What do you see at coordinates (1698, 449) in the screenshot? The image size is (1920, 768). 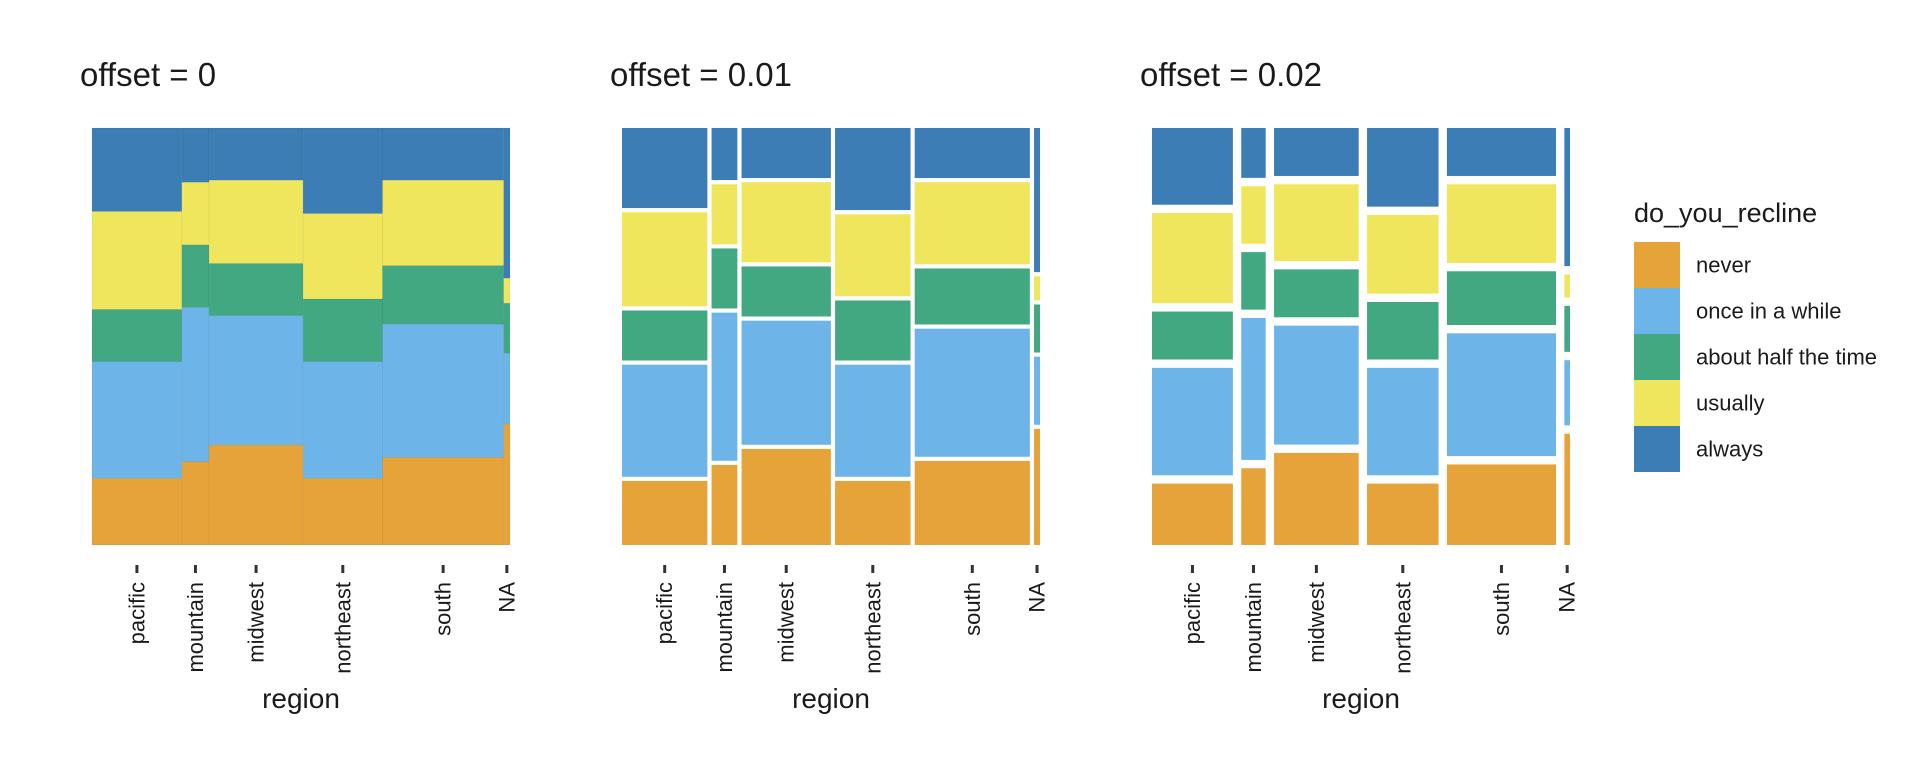 I see `legend-item: always` at bounding box center [1698, 449].